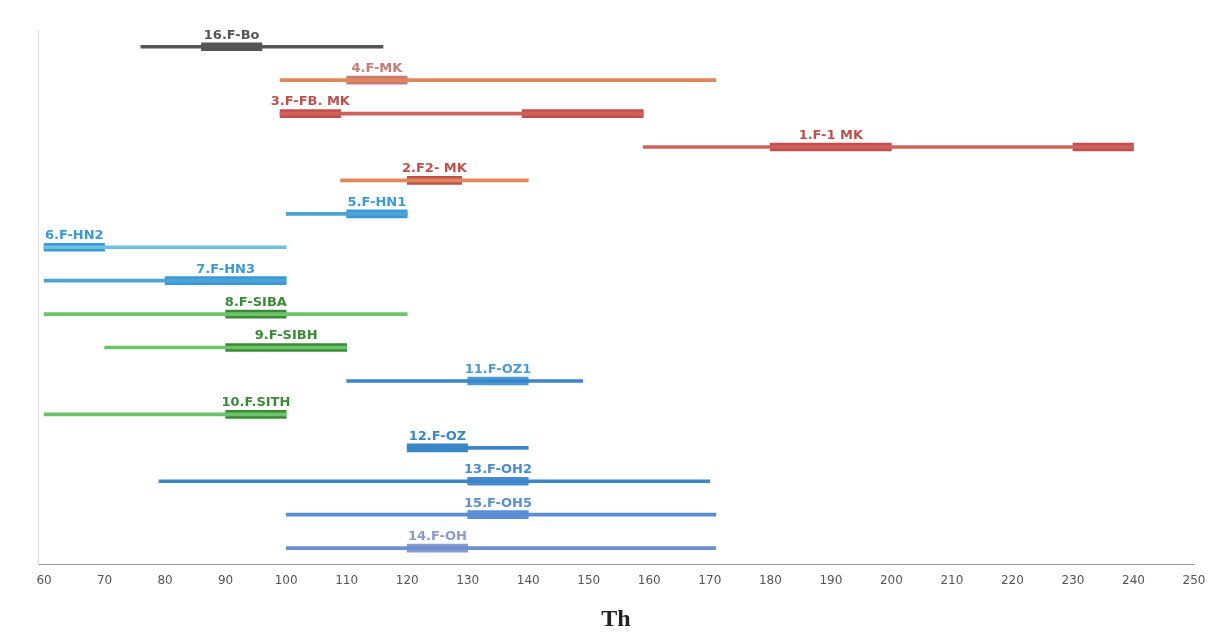 This screenshot has width=1209, height=643. I want to click on y-tick-label: 2.F2- MK, so click(435, 168).